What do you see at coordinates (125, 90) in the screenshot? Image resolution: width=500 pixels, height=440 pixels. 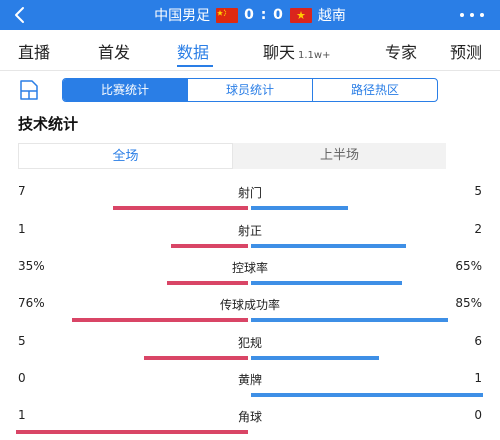 I see `match-stats-button: 比赛统计` at bounding box center [125, 90].